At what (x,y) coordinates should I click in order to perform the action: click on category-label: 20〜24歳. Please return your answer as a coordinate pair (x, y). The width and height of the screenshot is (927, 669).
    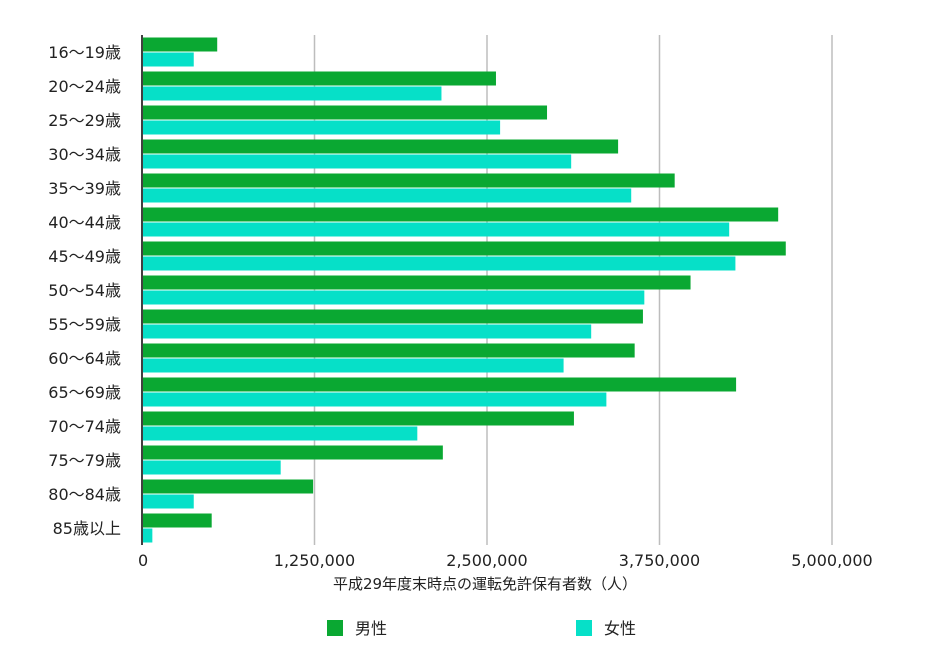
    Looking at the image, I should click on (84, 86).